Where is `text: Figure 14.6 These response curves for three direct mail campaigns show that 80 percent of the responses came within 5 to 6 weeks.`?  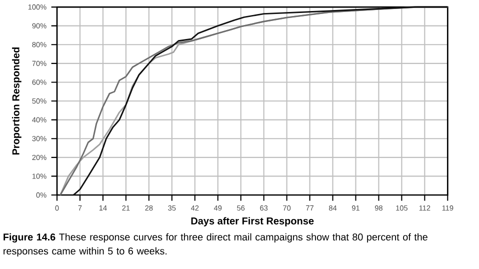 text: Figure 14.6 These response curves for three direct mail campaigns show that 80 percent of the responses came within 5 to 6 weeks. is located at coordinates (216, 244).